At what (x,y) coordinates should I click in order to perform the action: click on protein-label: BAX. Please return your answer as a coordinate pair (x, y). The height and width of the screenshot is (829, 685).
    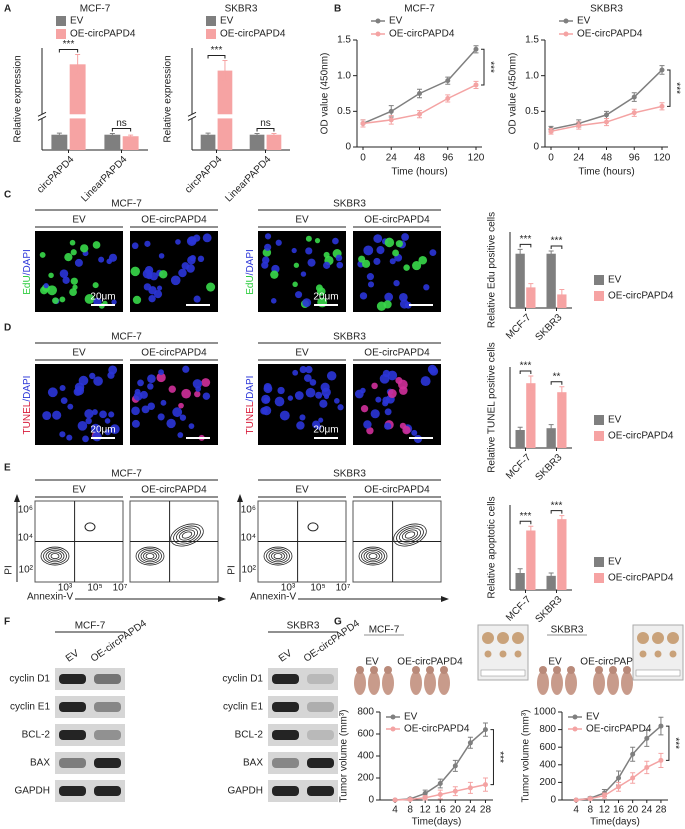
    Looking at the image, I should click on (40, 763).